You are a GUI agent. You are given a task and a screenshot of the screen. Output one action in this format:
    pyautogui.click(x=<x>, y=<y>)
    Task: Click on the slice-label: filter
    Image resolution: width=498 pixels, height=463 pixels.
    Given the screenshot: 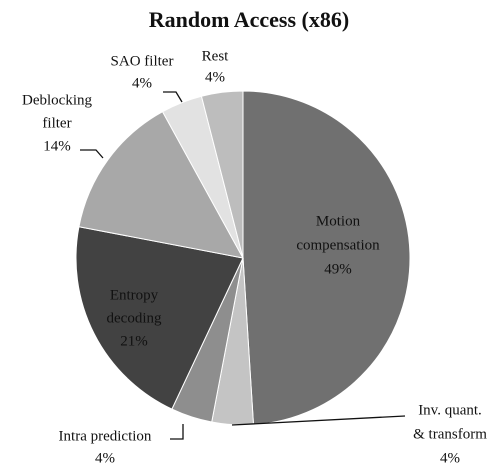 What is the action you would take?
    pyautogui.click(x=56, y=123)
    